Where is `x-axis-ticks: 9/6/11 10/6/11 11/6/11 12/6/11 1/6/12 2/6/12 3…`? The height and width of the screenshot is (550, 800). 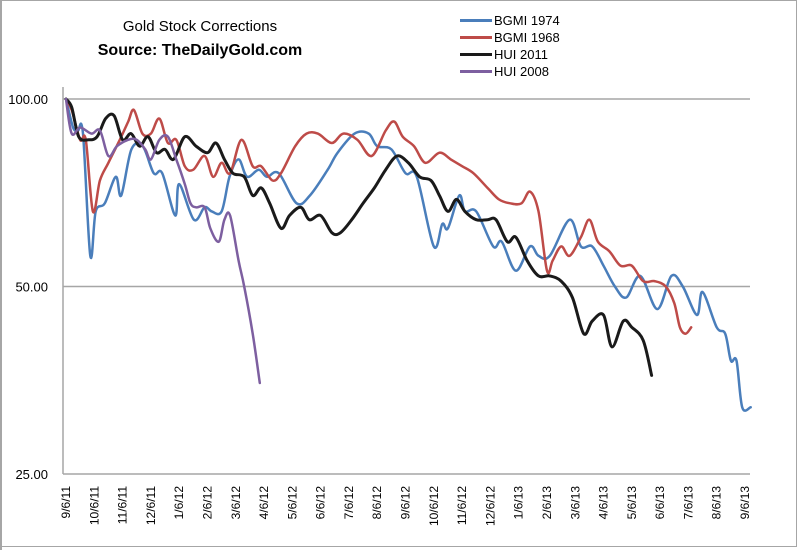
x-axis-ticks: 9/6/11 10/6/11 11/6/11 12/6/11 1/6/12 2/6/12 3… is located at coordinates (405, 506).